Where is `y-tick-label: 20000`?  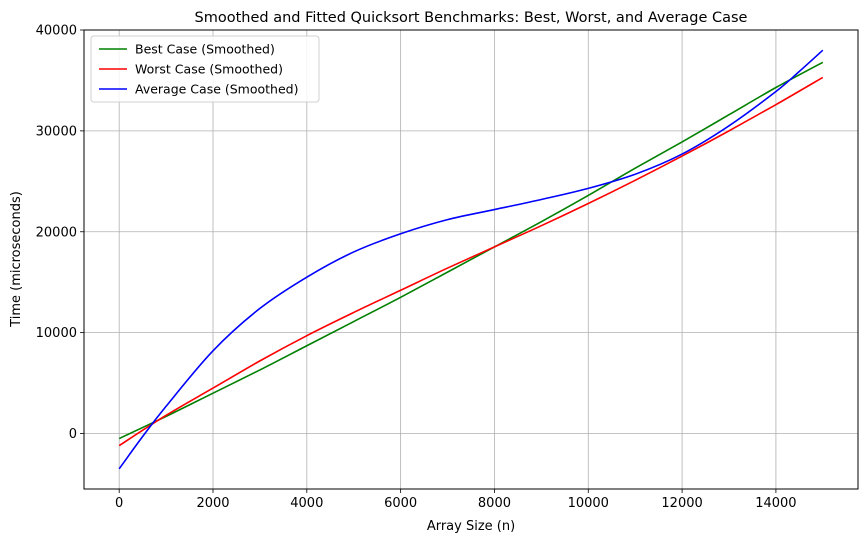
y-tick-label: 20000 is located at coordinates (56, 232).